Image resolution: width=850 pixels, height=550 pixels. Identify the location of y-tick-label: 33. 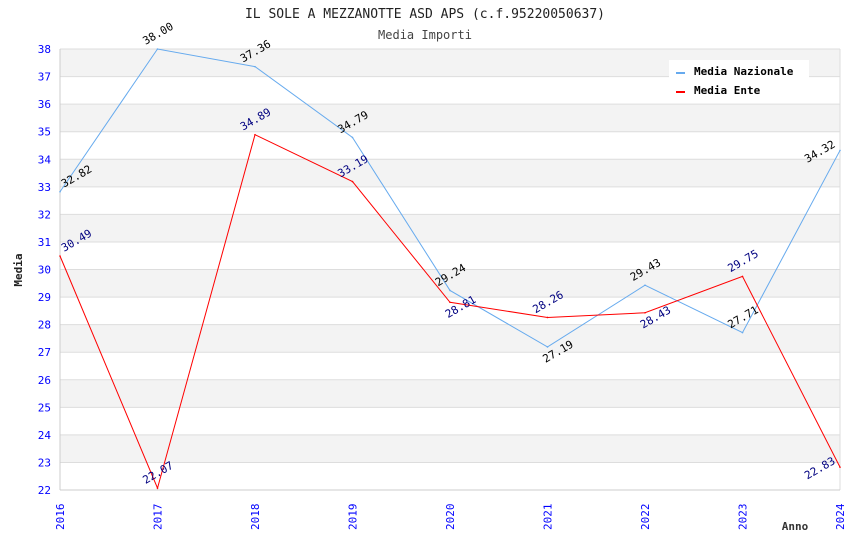
(44, 187).